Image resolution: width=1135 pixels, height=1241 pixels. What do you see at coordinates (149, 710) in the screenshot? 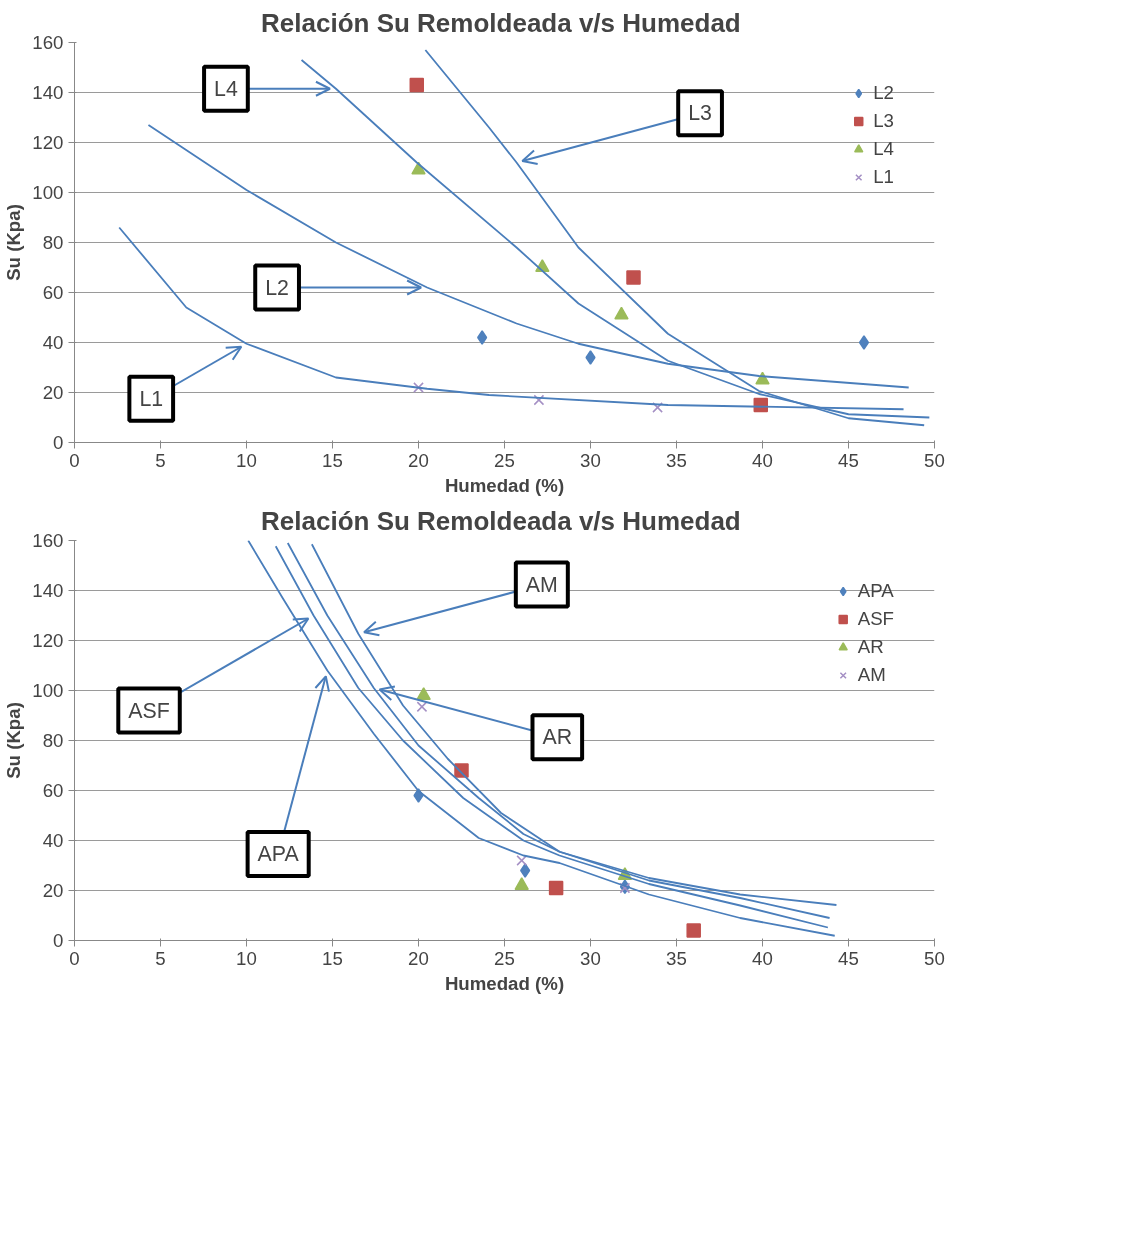
I see `annotation: ASF` at bounding box center [149, 710].